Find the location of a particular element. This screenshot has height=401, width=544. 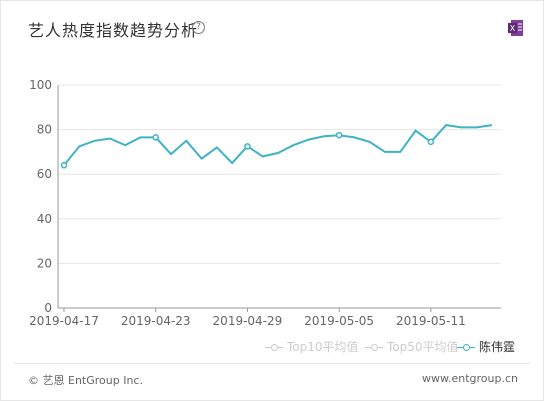

y-tick-label: 60 is located at coordinates (44, 174).